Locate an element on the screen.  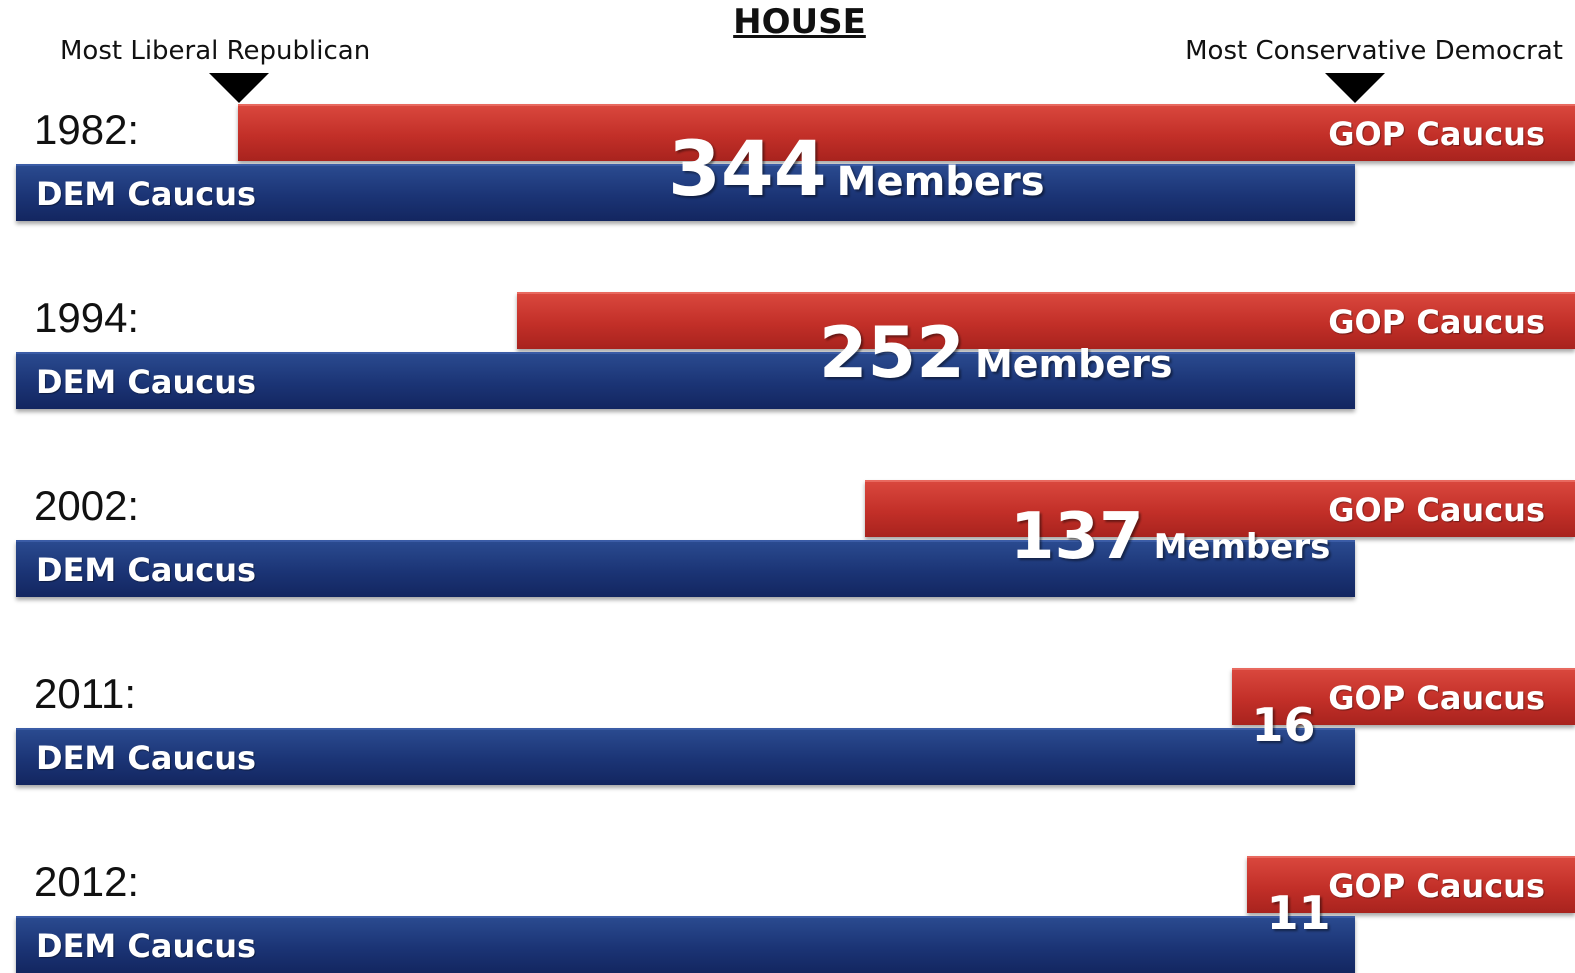
overlap-count-label: 344 Members is located at coordinates (856, 168).